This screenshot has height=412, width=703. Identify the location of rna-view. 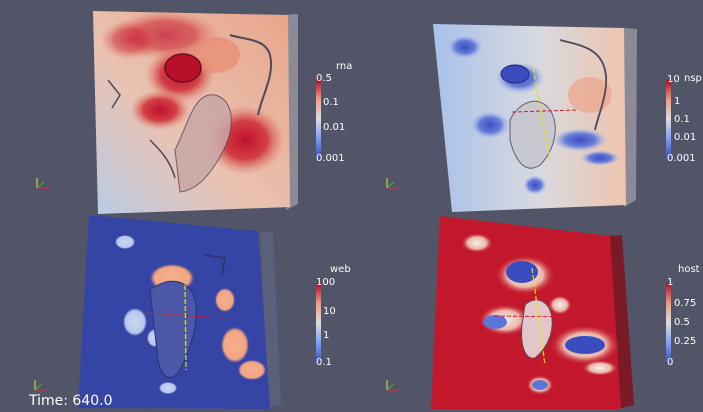
(195, 112).